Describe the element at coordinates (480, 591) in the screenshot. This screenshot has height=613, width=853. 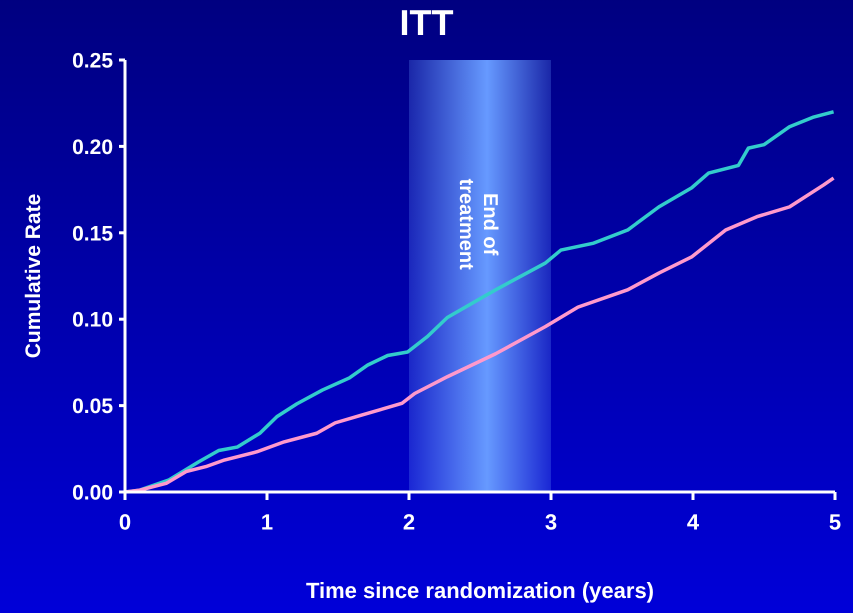
I see `x-axis-title: Time since randomization (years)` at that location.